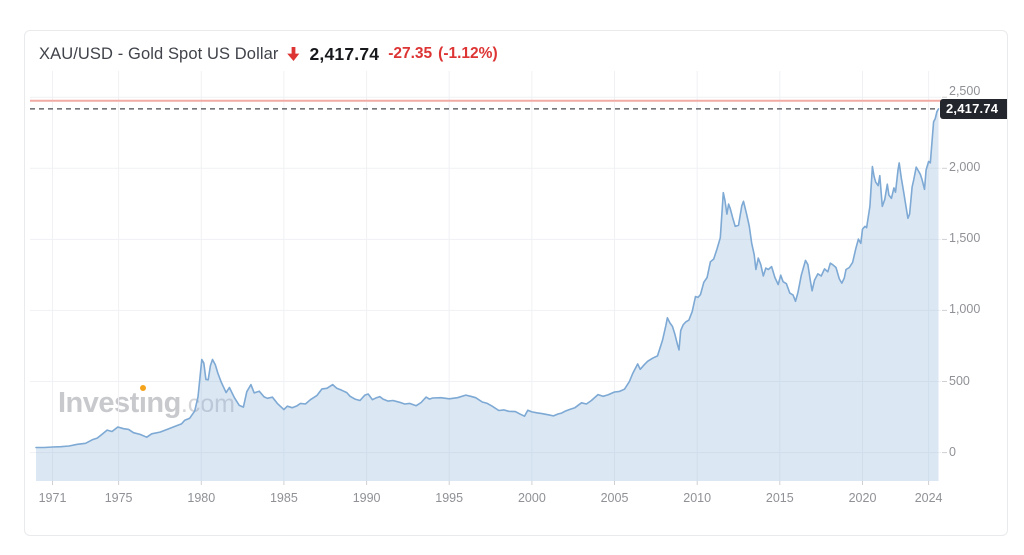 The image size is (1024, 555). Describe the element at coordinates (201, 498) in the screenshot. I see `x-axis-label: 1980` at that location.